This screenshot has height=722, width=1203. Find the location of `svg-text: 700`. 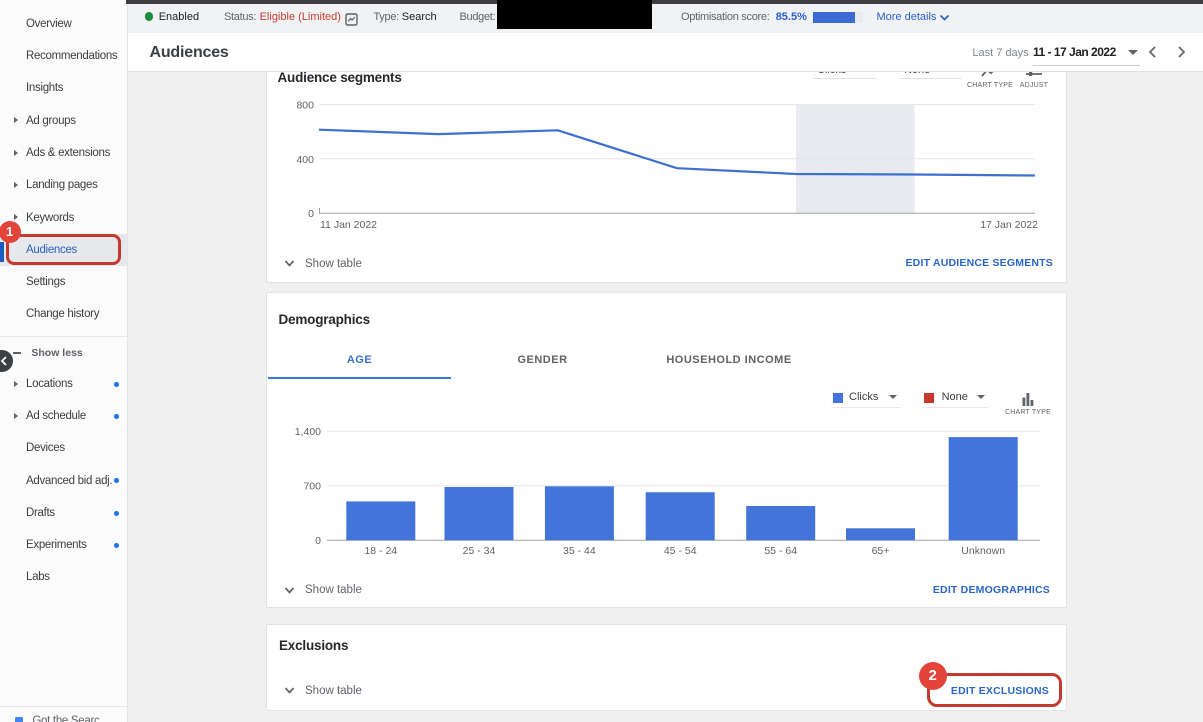

svg-text: 700 is located at coordinates (312, 487).